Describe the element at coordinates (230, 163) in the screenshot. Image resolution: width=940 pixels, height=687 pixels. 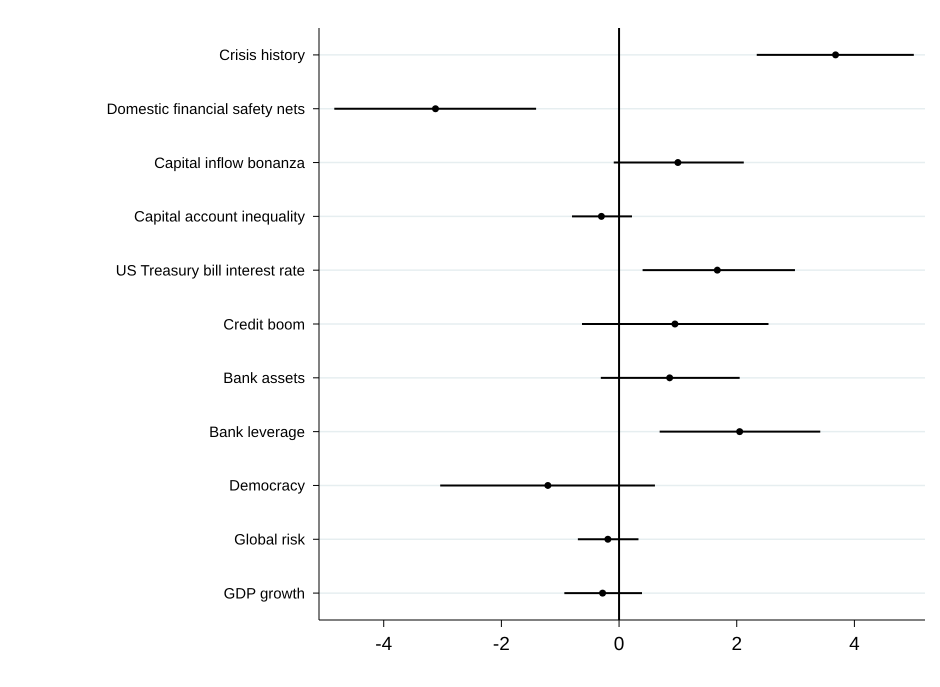
I see `y-tick-label: Capital inflow bonanza` at that location.